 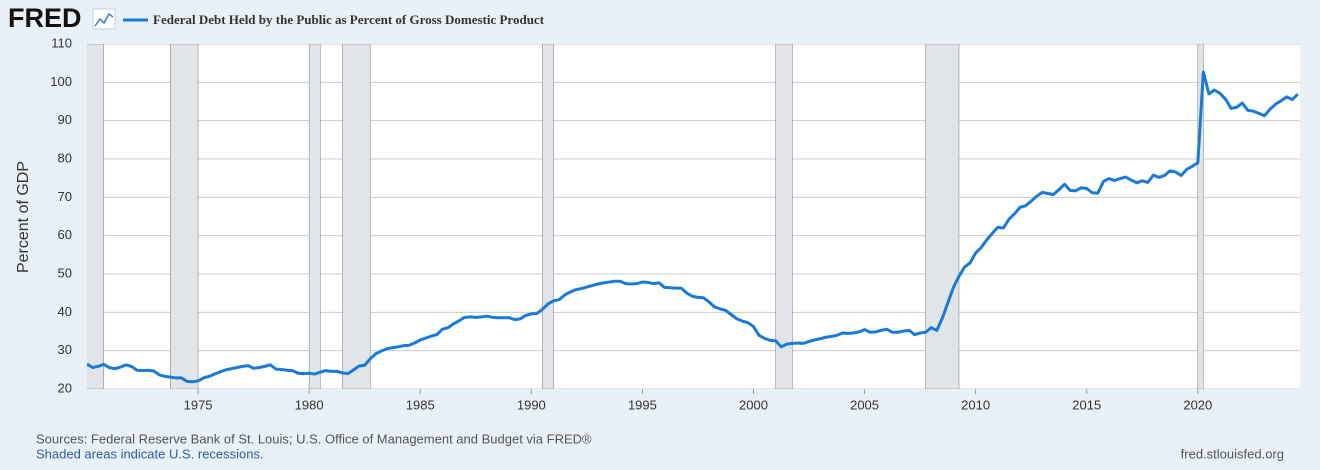 What do you see at coordinates (531, 404) in the screenshot?
I see `x-tick-label: 1990` at bounding box center [531, 404].